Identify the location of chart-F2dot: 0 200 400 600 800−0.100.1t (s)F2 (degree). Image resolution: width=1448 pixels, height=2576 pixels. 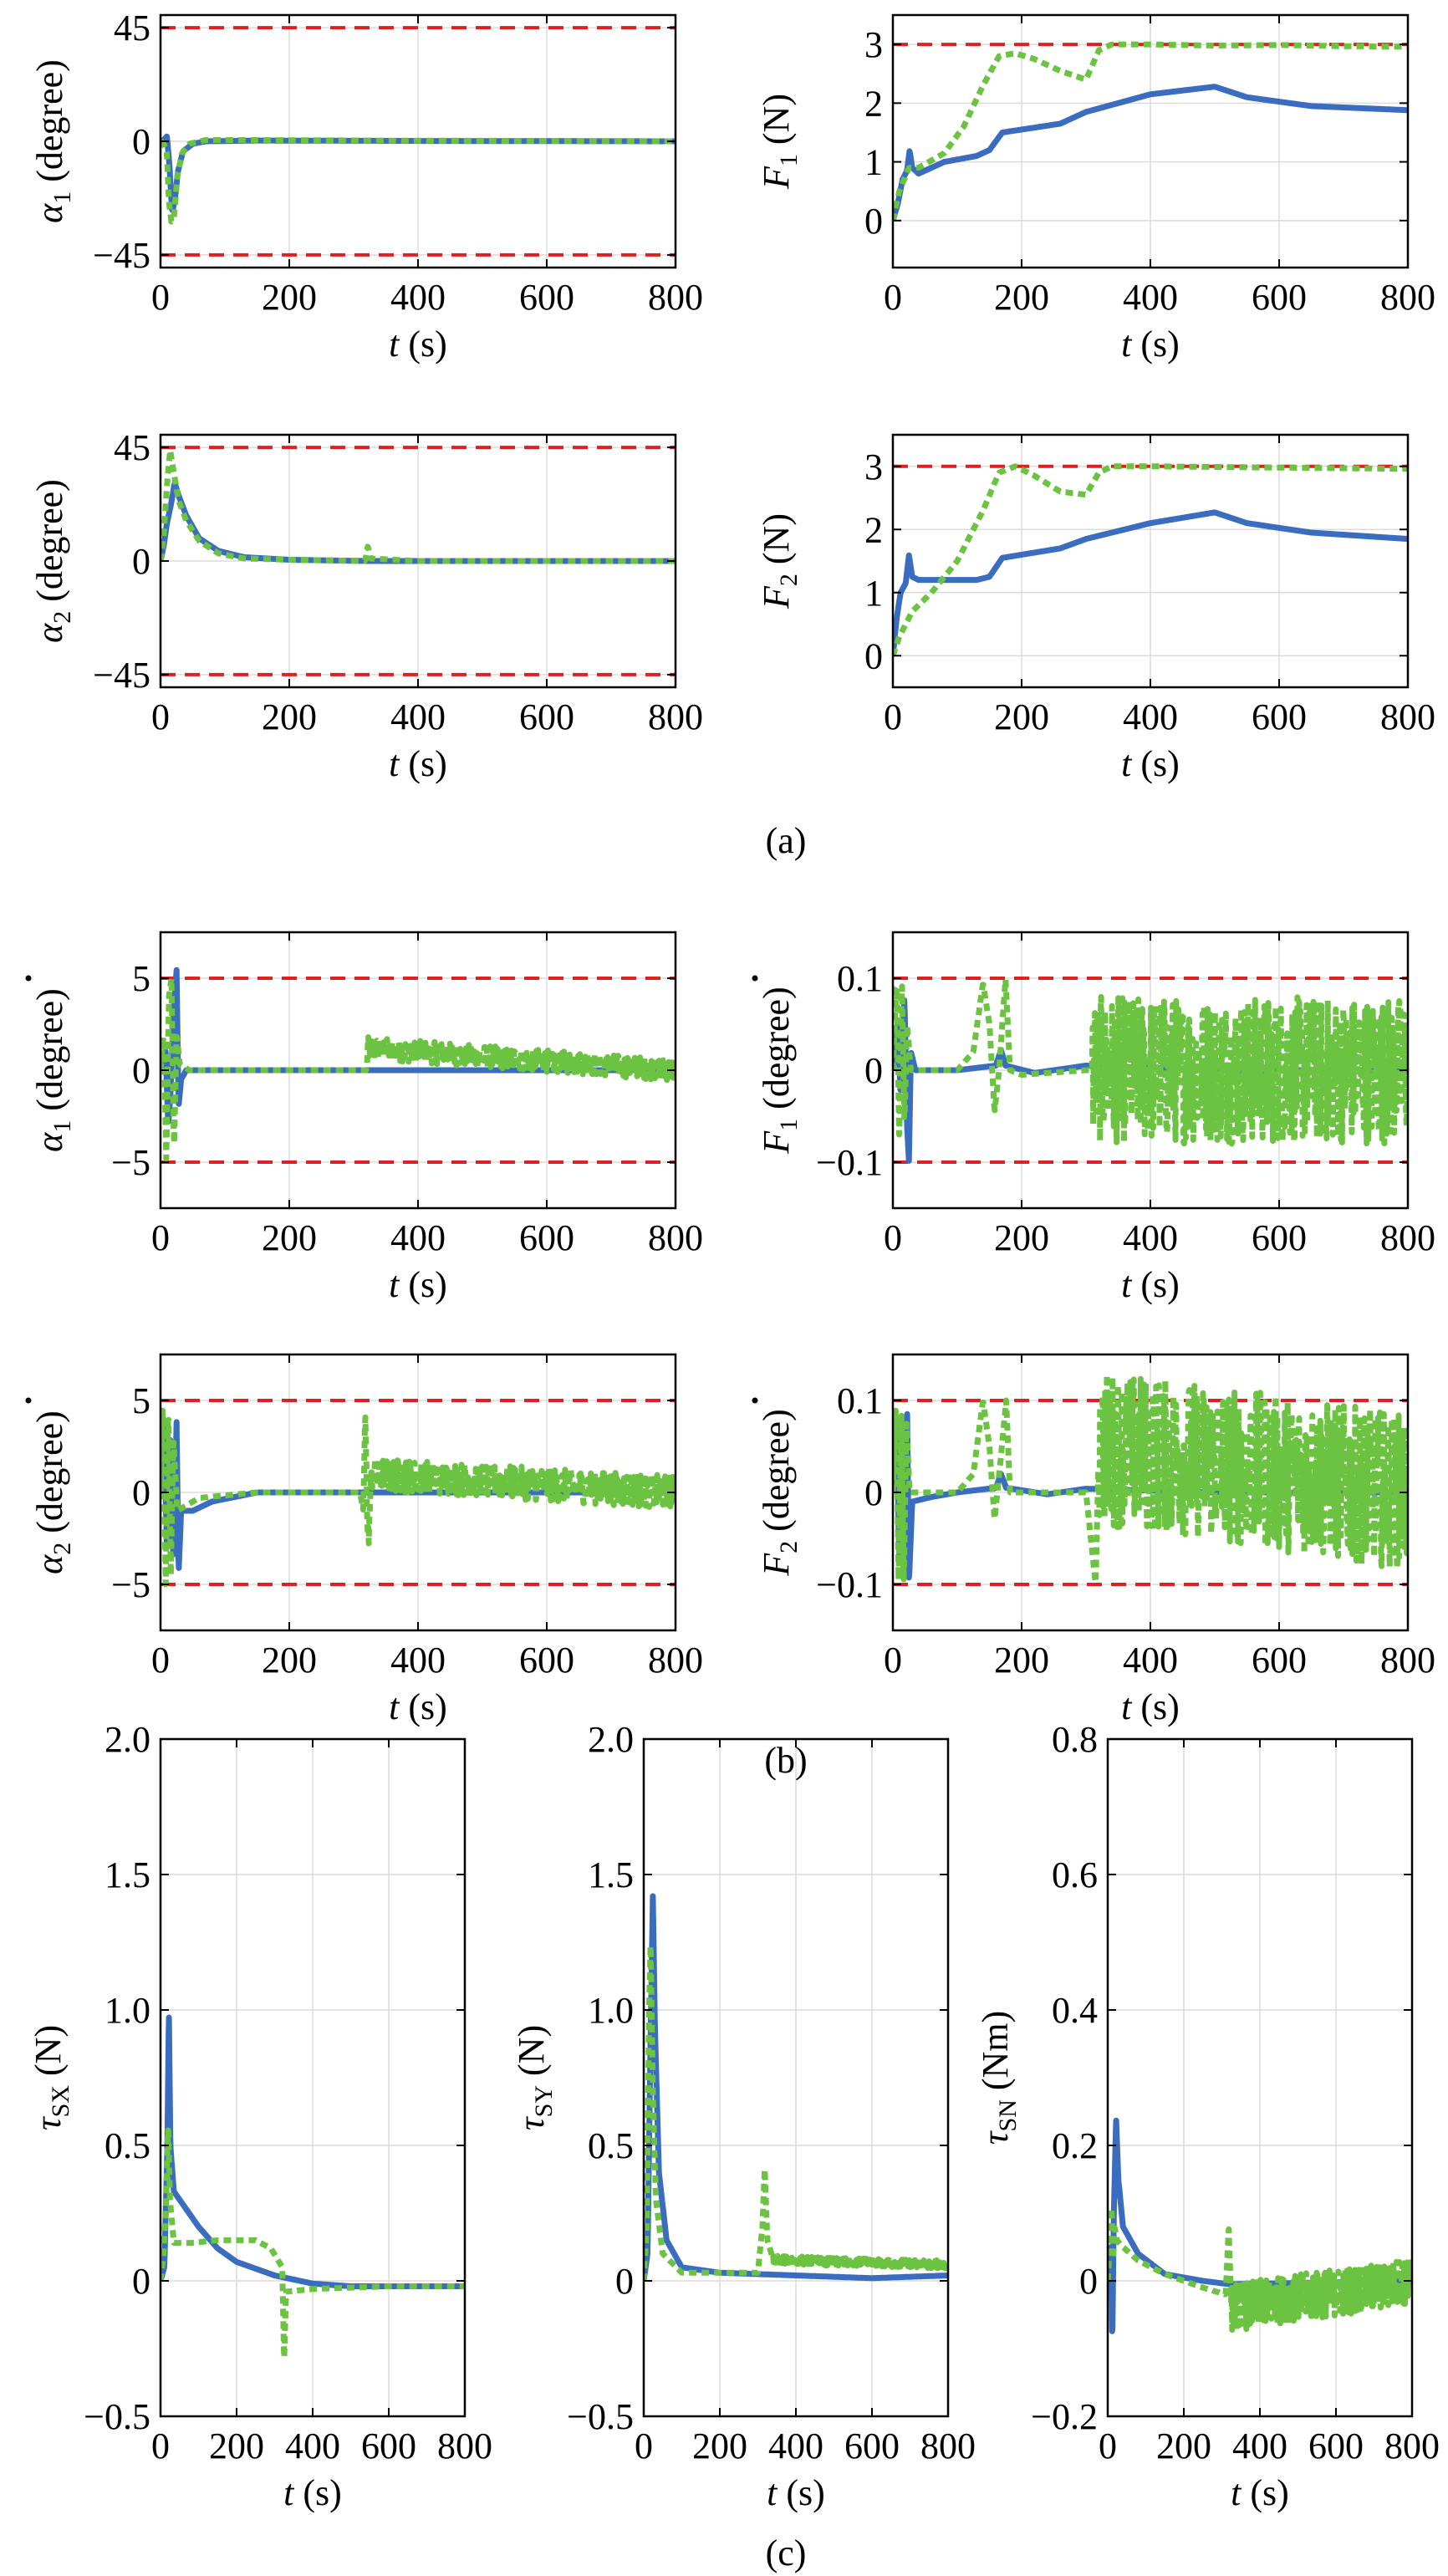
(1093, 1540).